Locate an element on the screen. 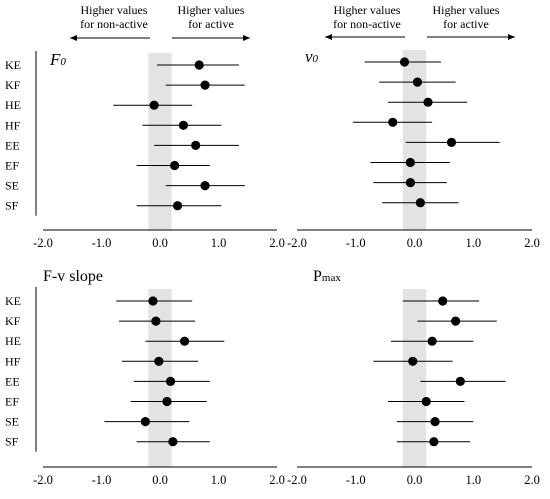 Image resolution: width=550 pixels, height=499 pixels. panel-title-subscript: max is located at coordinates (331, 278).